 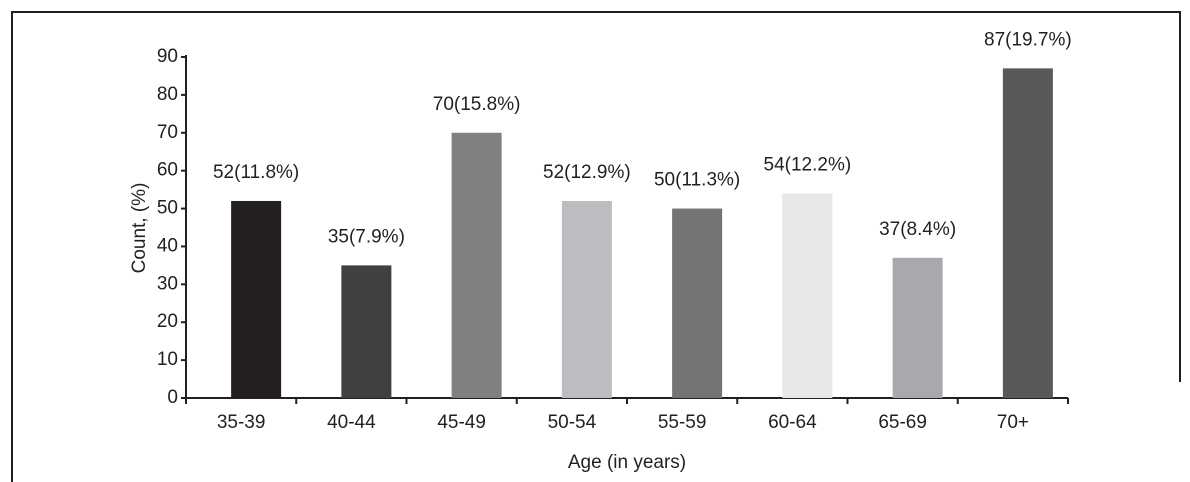 I want to click on value-label: 54(12.2%), so click(x=808, y=164).